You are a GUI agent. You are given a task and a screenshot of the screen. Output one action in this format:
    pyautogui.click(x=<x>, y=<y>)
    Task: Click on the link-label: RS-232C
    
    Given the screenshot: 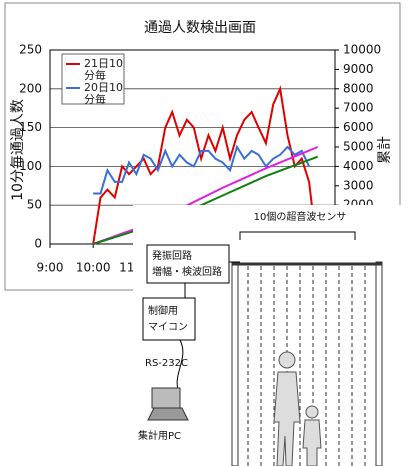 What is the action you would take?
    pyautogui.click(x=166, y=363)
    